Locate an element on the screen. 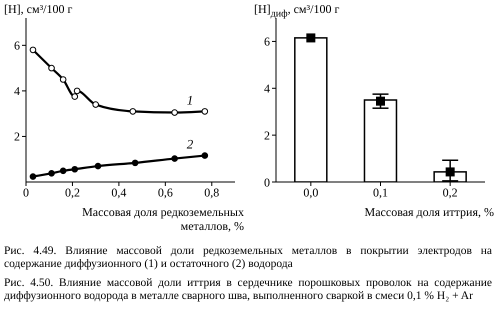  y-axis-title: [H]$_{диф}$, см³/100 г is located at coordinates (297, 11).